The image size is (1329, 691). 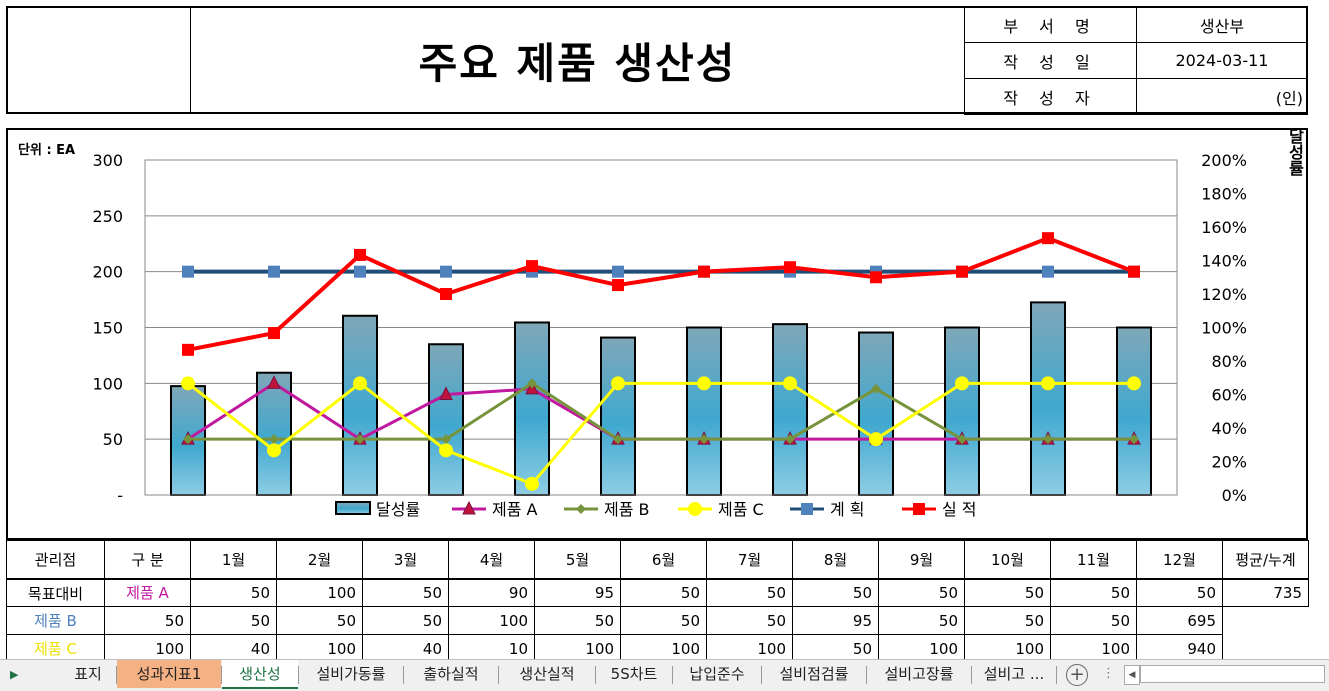 What do you see at coordinates (260, 674) in the screenshot?
I see `sheet-tab: 생산성` at bounding box center [260, 674].